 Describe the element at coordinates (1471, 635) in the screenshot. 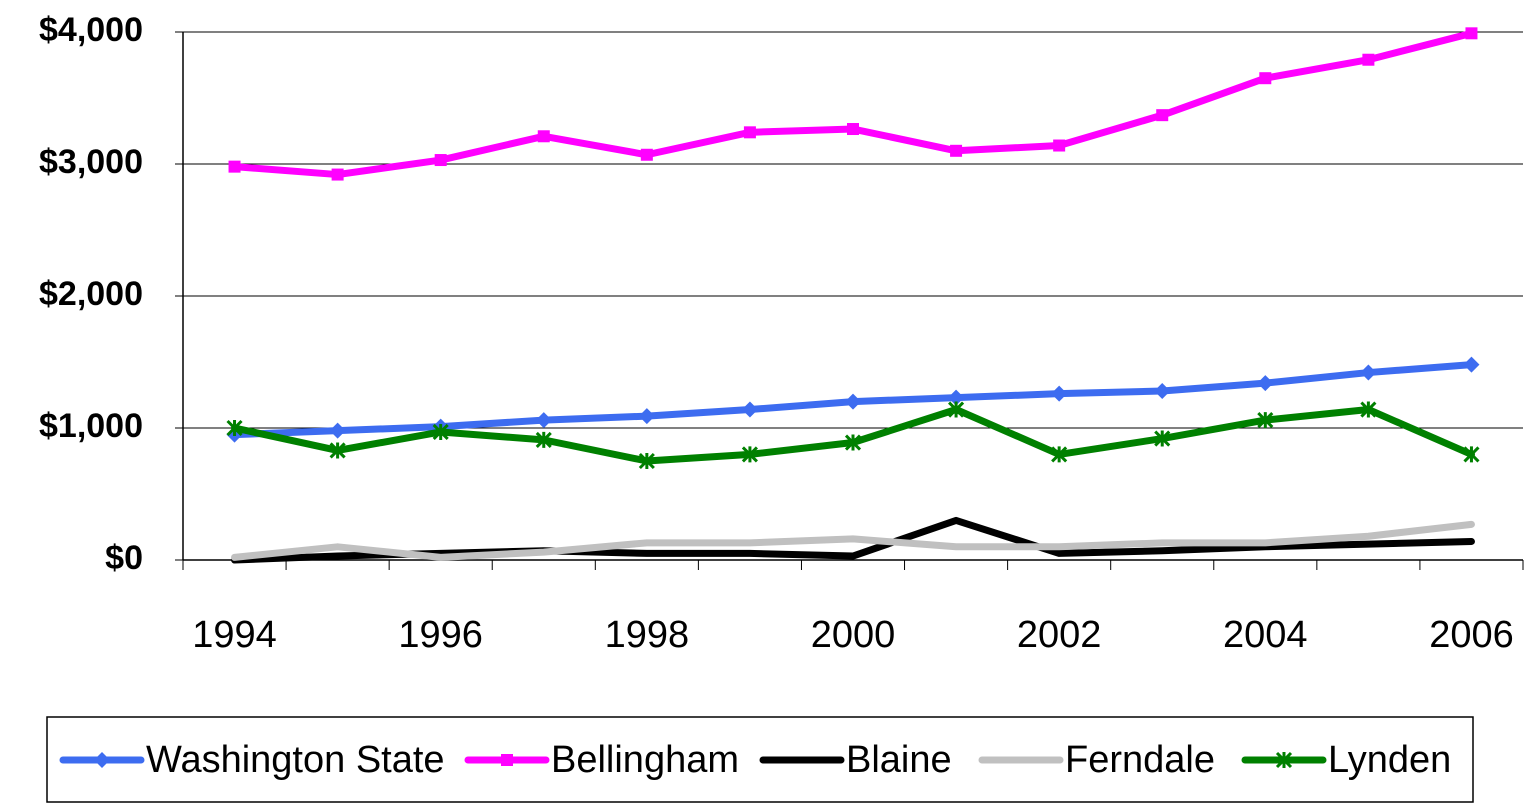

I see `x-tick-label: 2006` at that location.